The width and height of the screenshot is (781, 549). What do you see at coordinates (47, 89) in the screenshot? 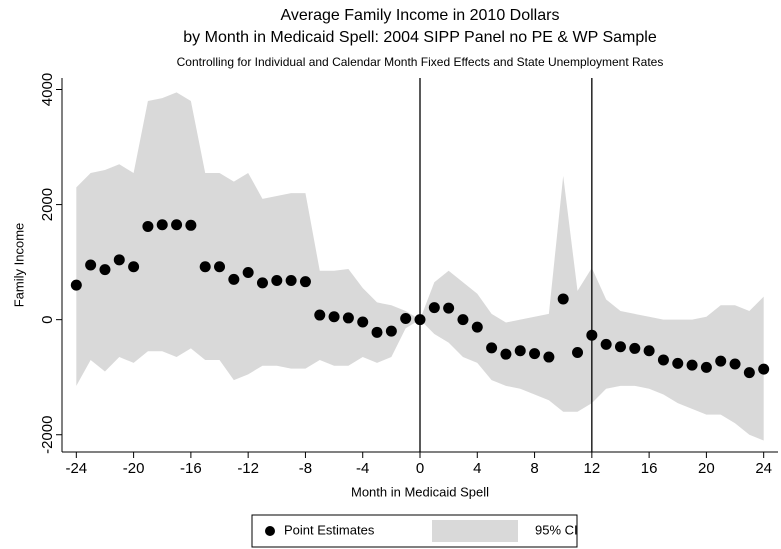
I see `y-tick-label: 4000` at bounding box center [47, 89].